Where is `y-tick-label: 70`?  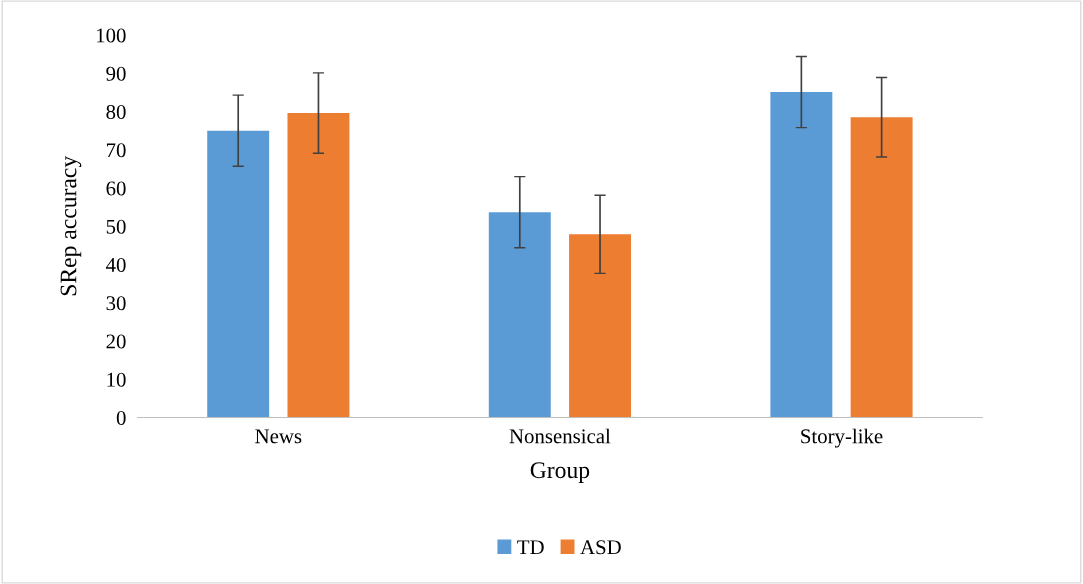 y-tick-label: 70 is located at coordinates (116, 150).